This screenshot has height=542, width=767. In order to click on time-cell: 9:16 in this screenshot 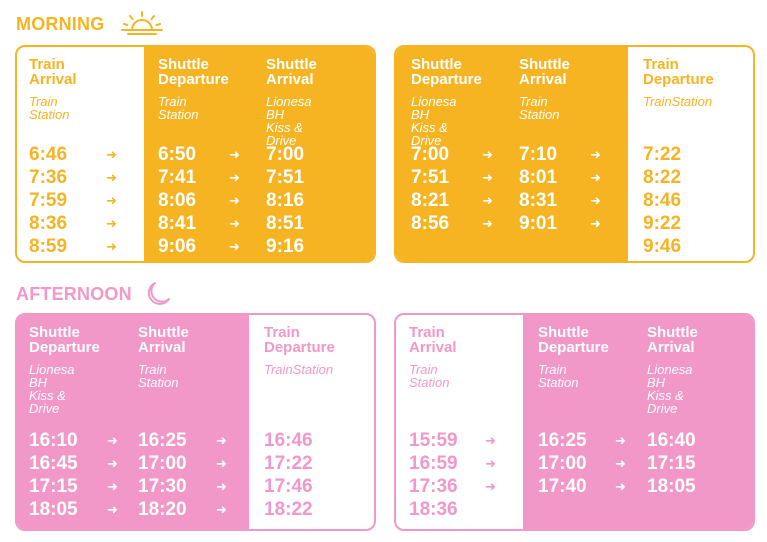, I will do `click(285, 246)`.